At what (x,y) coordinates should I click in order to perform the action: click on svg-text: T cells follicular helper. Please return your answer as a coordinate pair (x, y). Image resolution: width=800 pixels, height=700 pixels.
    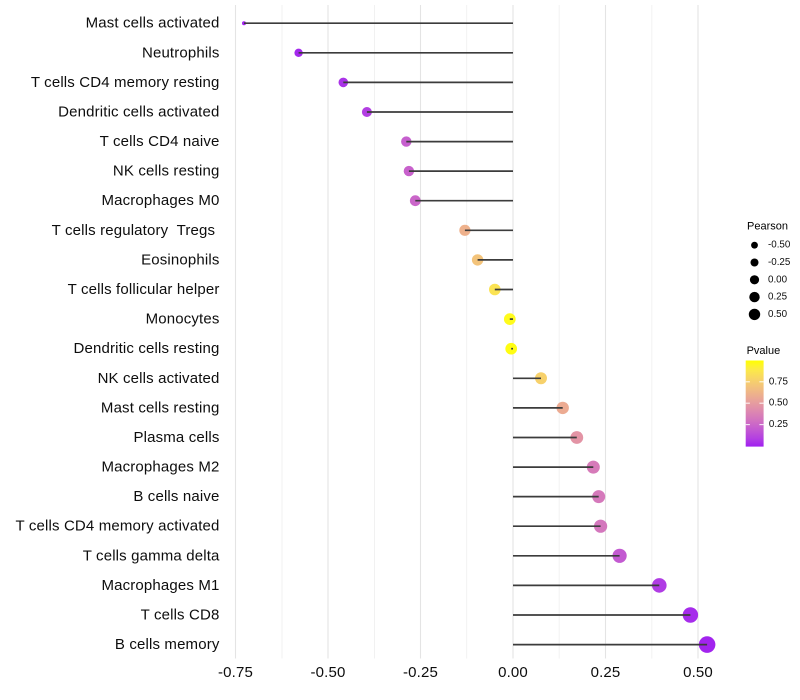
    Looking at the image, I should click on (144, 289).